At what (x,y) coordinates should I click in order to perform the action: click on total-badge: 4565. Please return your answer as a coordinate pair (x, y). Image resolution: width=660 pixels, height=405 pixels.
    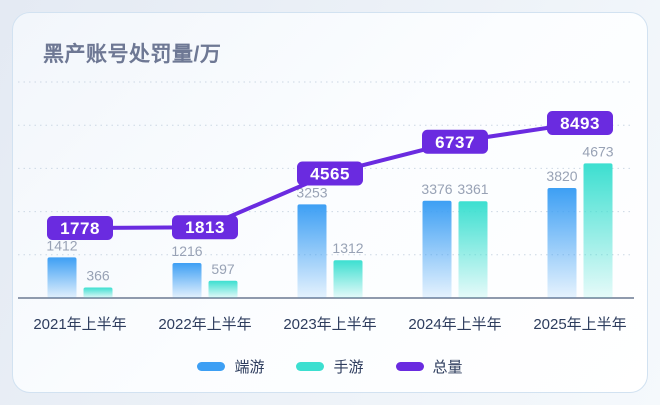
    Looking at the image, I should click on (330, 173).